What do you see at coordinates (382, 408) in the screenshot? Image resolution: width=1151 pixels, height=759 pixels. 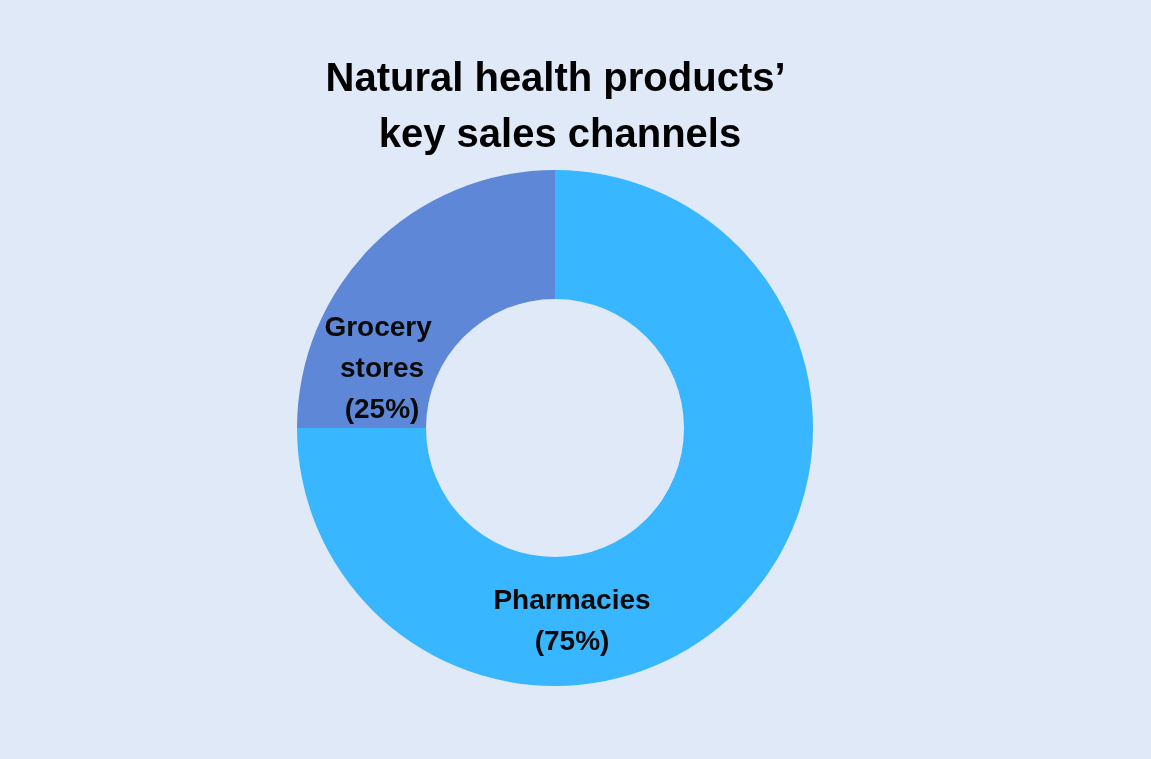 I see `data-label: (25%)` at bounding box center [382, 408].